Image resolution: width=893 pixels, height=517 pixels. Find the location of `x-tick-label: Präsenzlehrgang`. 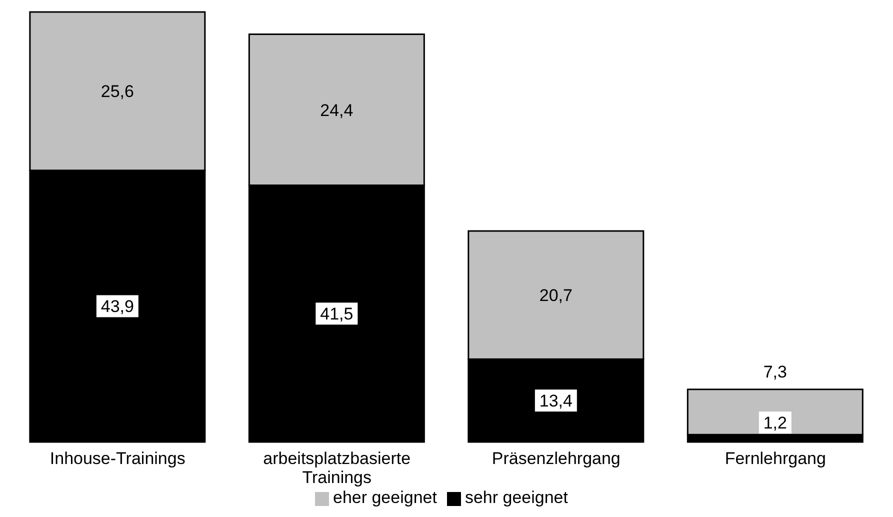

x-tick-label: Präsenzlehrgang is located at coordinates (556, 458).